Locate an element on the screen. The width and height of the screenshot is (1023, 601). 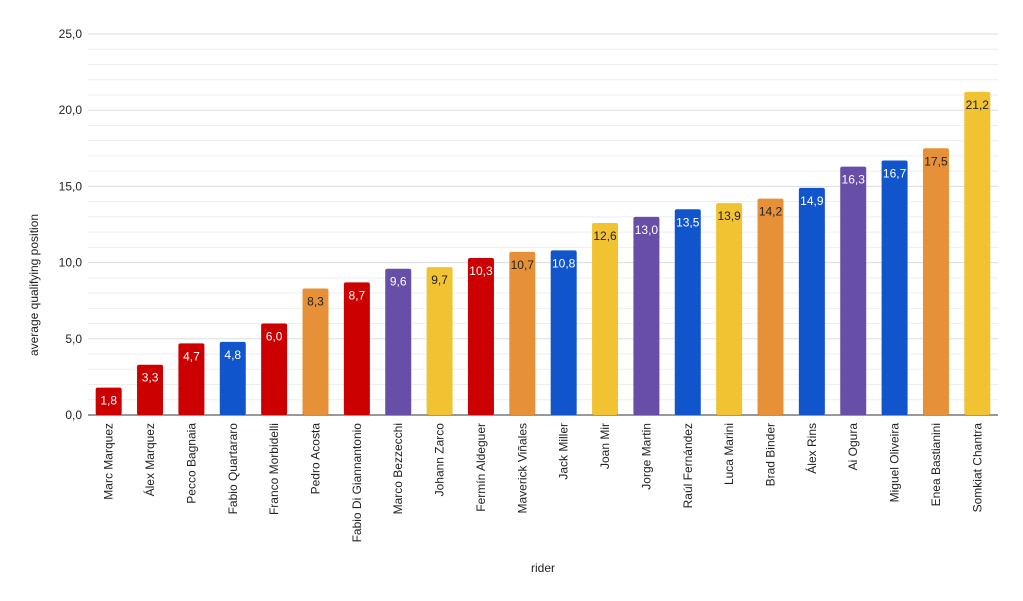
data-label: 13,0 is located at coordinates (647, 230).